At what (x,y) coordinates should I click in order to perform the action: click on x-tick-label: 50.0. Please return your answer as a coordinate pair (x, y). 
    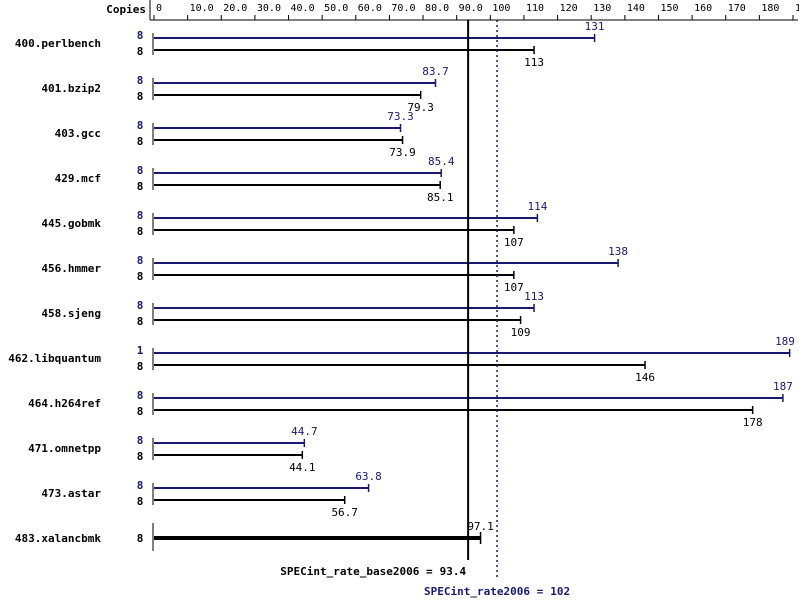
    Looking at the image, I should click on (336, 8).